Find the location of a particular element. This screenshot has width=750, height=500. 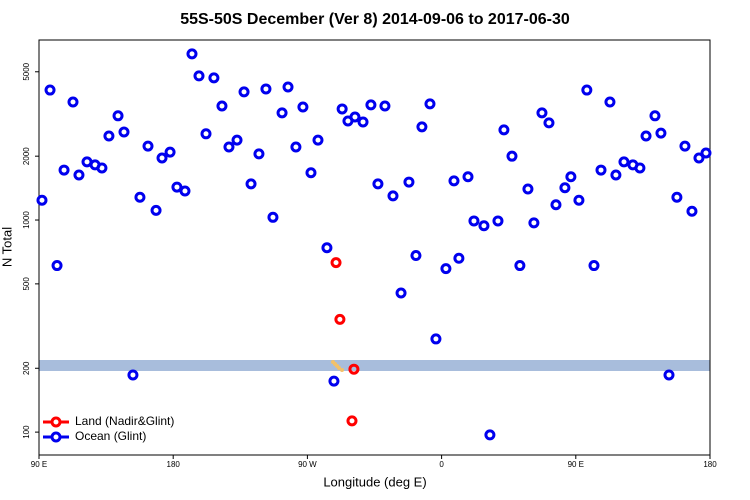

x-tick-label: 90 E is located at coordinates (39, 464).